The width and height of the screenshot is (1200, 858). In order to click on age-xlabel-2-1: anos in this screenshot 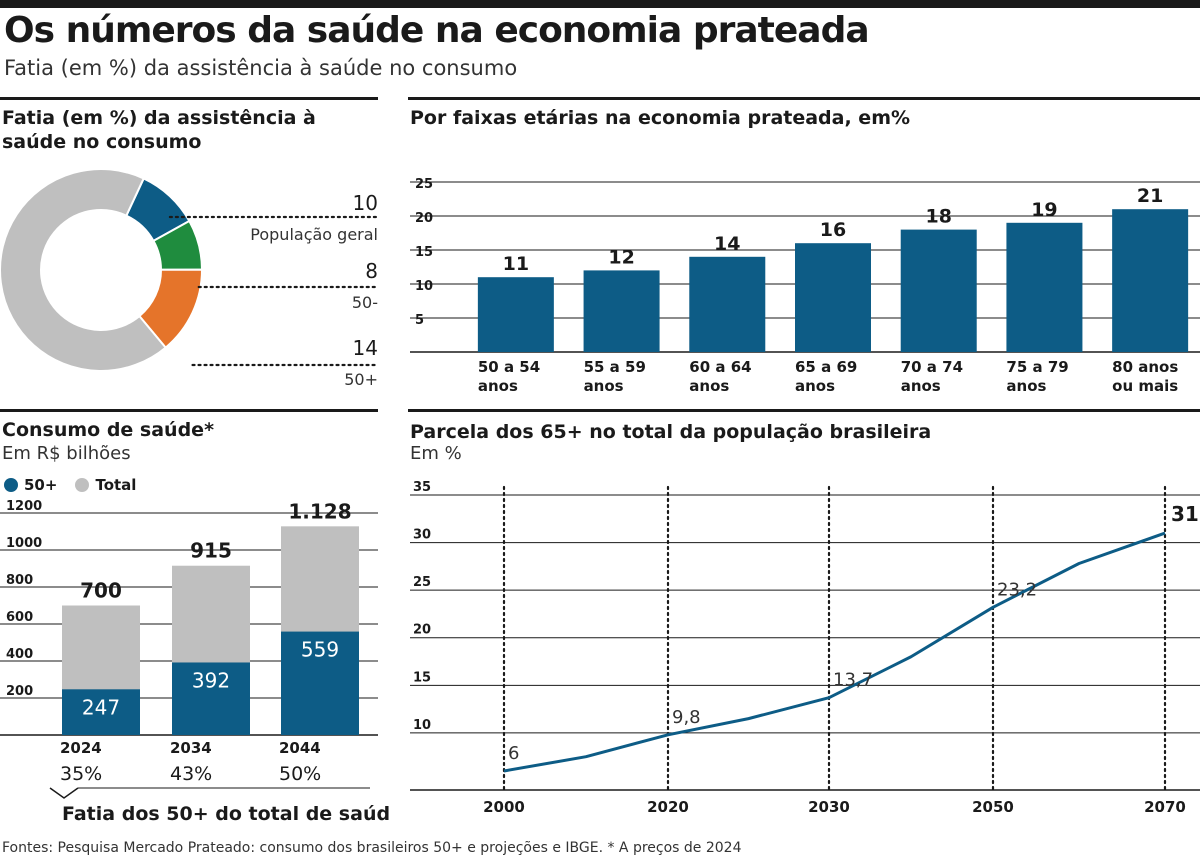, I will do `click(709, 386)`.